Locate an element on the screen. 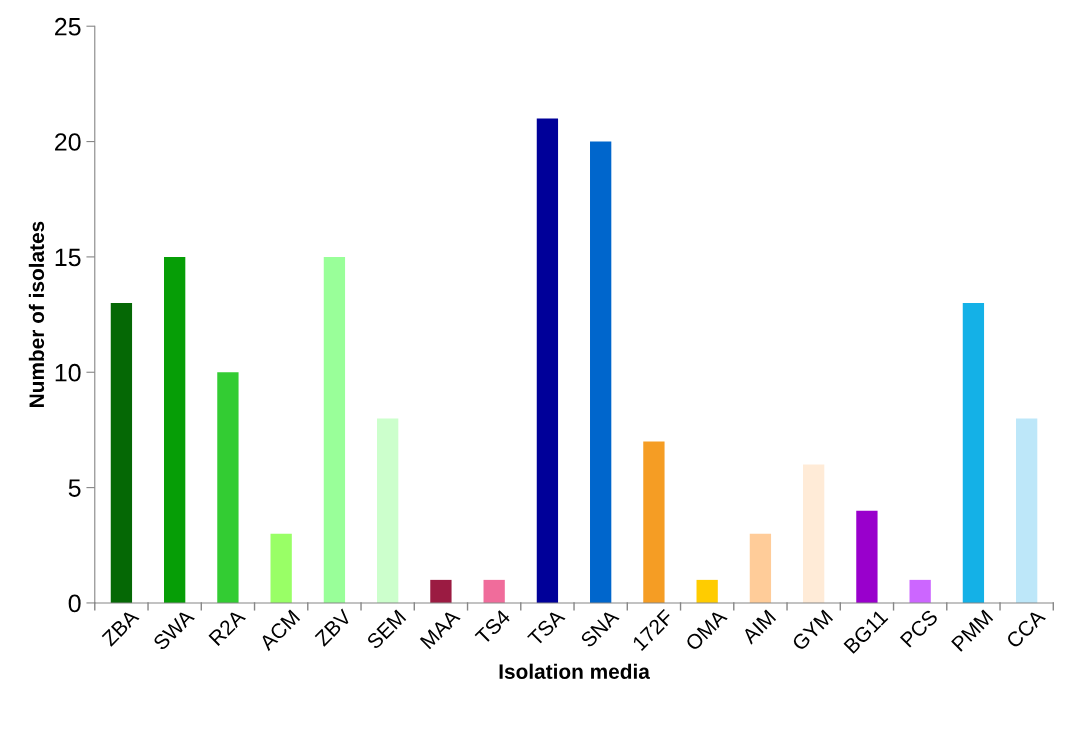 This screenshot has width=1065, height=749. x-tick-label: TSA is located at coordinates (546, 627).